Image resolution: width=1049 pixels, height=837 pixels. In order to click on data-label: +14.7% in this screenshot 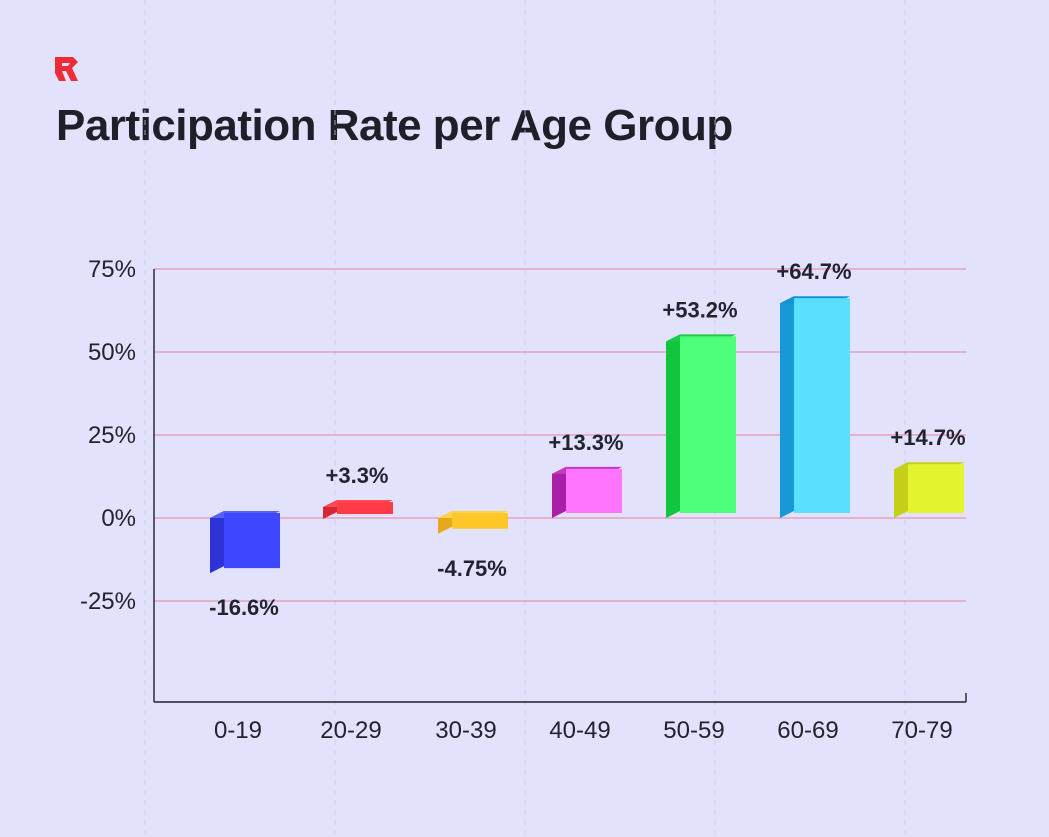, I will do `click(927, 437)`.